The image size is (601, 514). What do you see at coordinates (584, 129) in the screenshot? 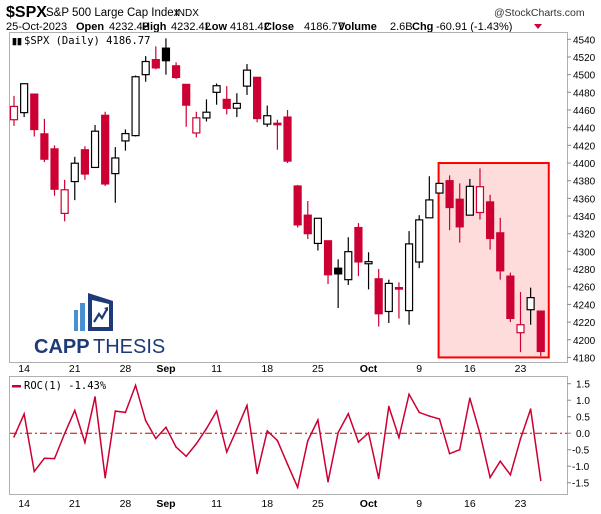
I see `price-tick-label: 4440` at bounding box center [584, 129].